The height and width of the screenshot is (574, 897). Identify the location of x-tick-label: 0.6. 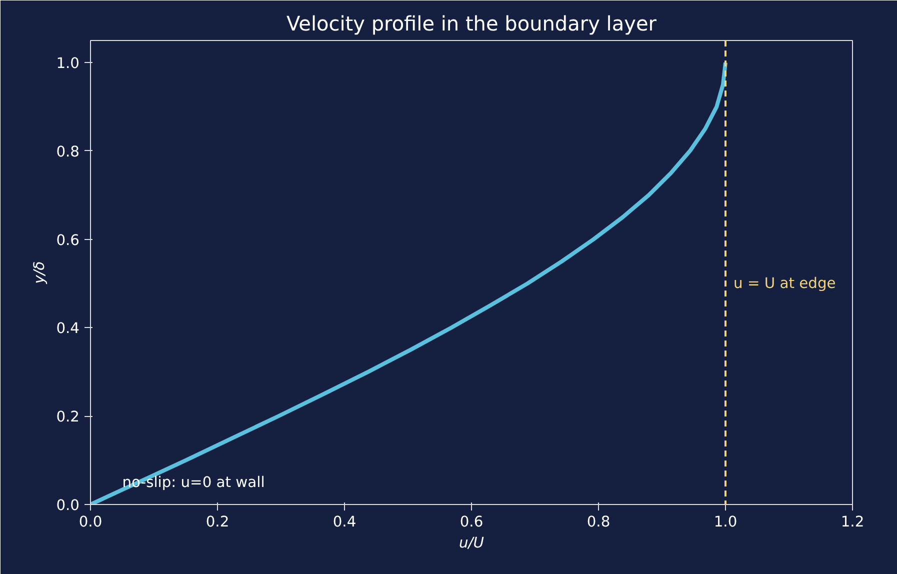
(472, 522).